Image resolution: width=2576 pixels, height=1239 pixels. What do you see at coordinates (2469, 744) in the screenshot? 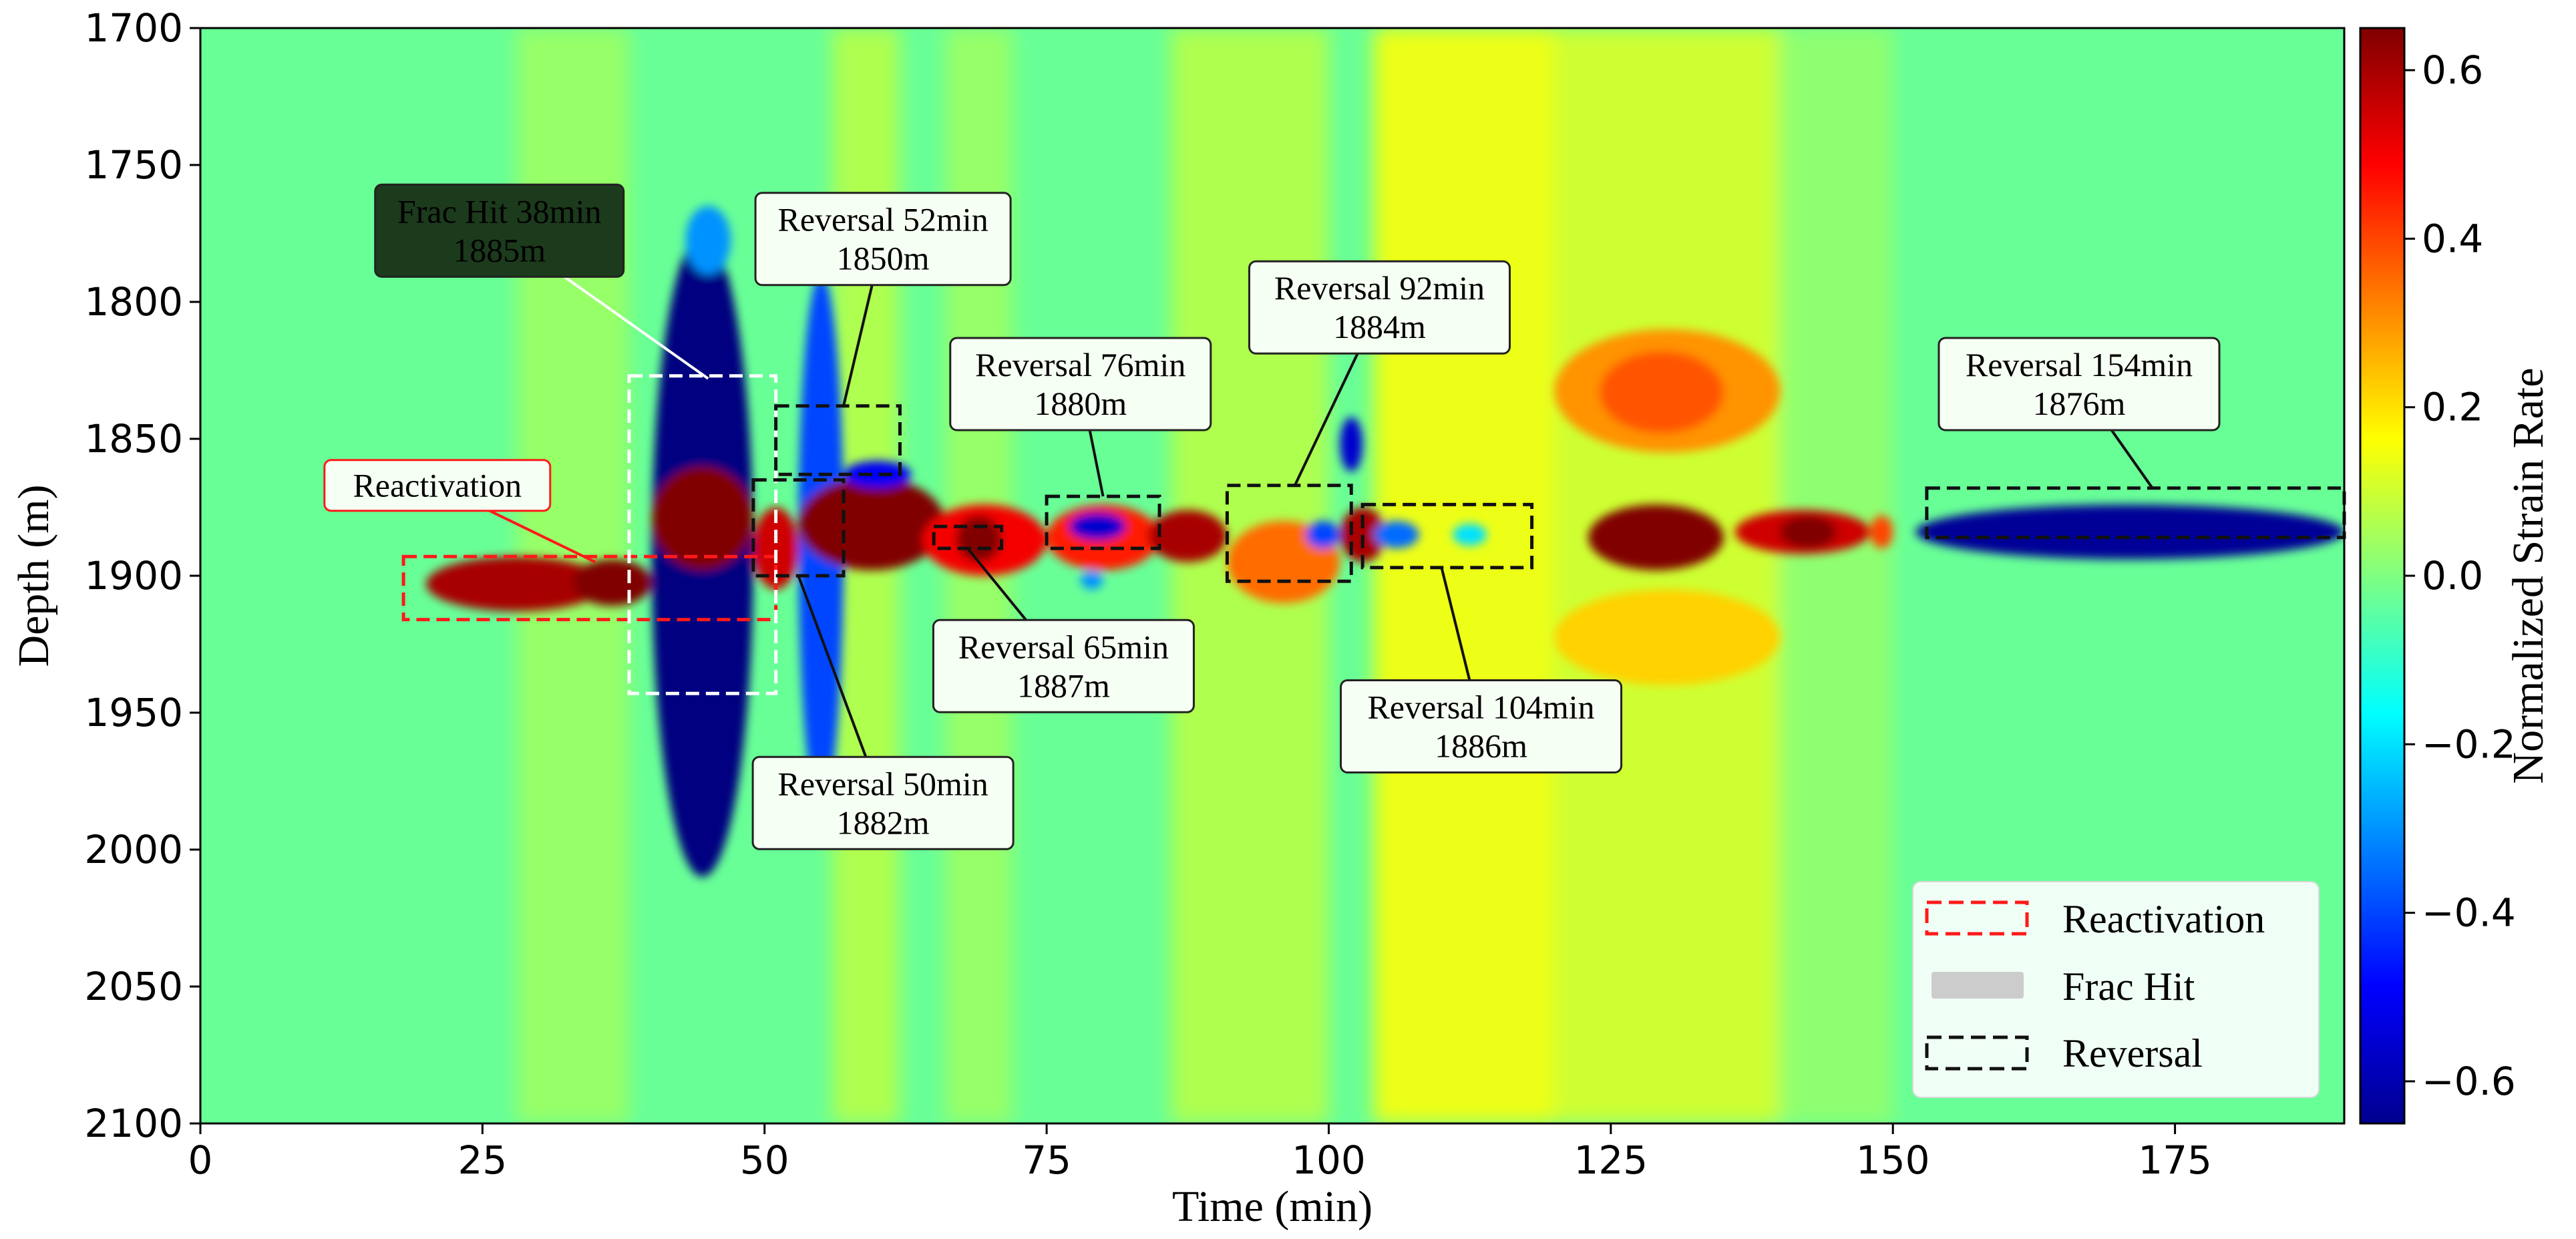
I see `colorbar-tick-label: −0.2` at bounding box center [2469, 744].